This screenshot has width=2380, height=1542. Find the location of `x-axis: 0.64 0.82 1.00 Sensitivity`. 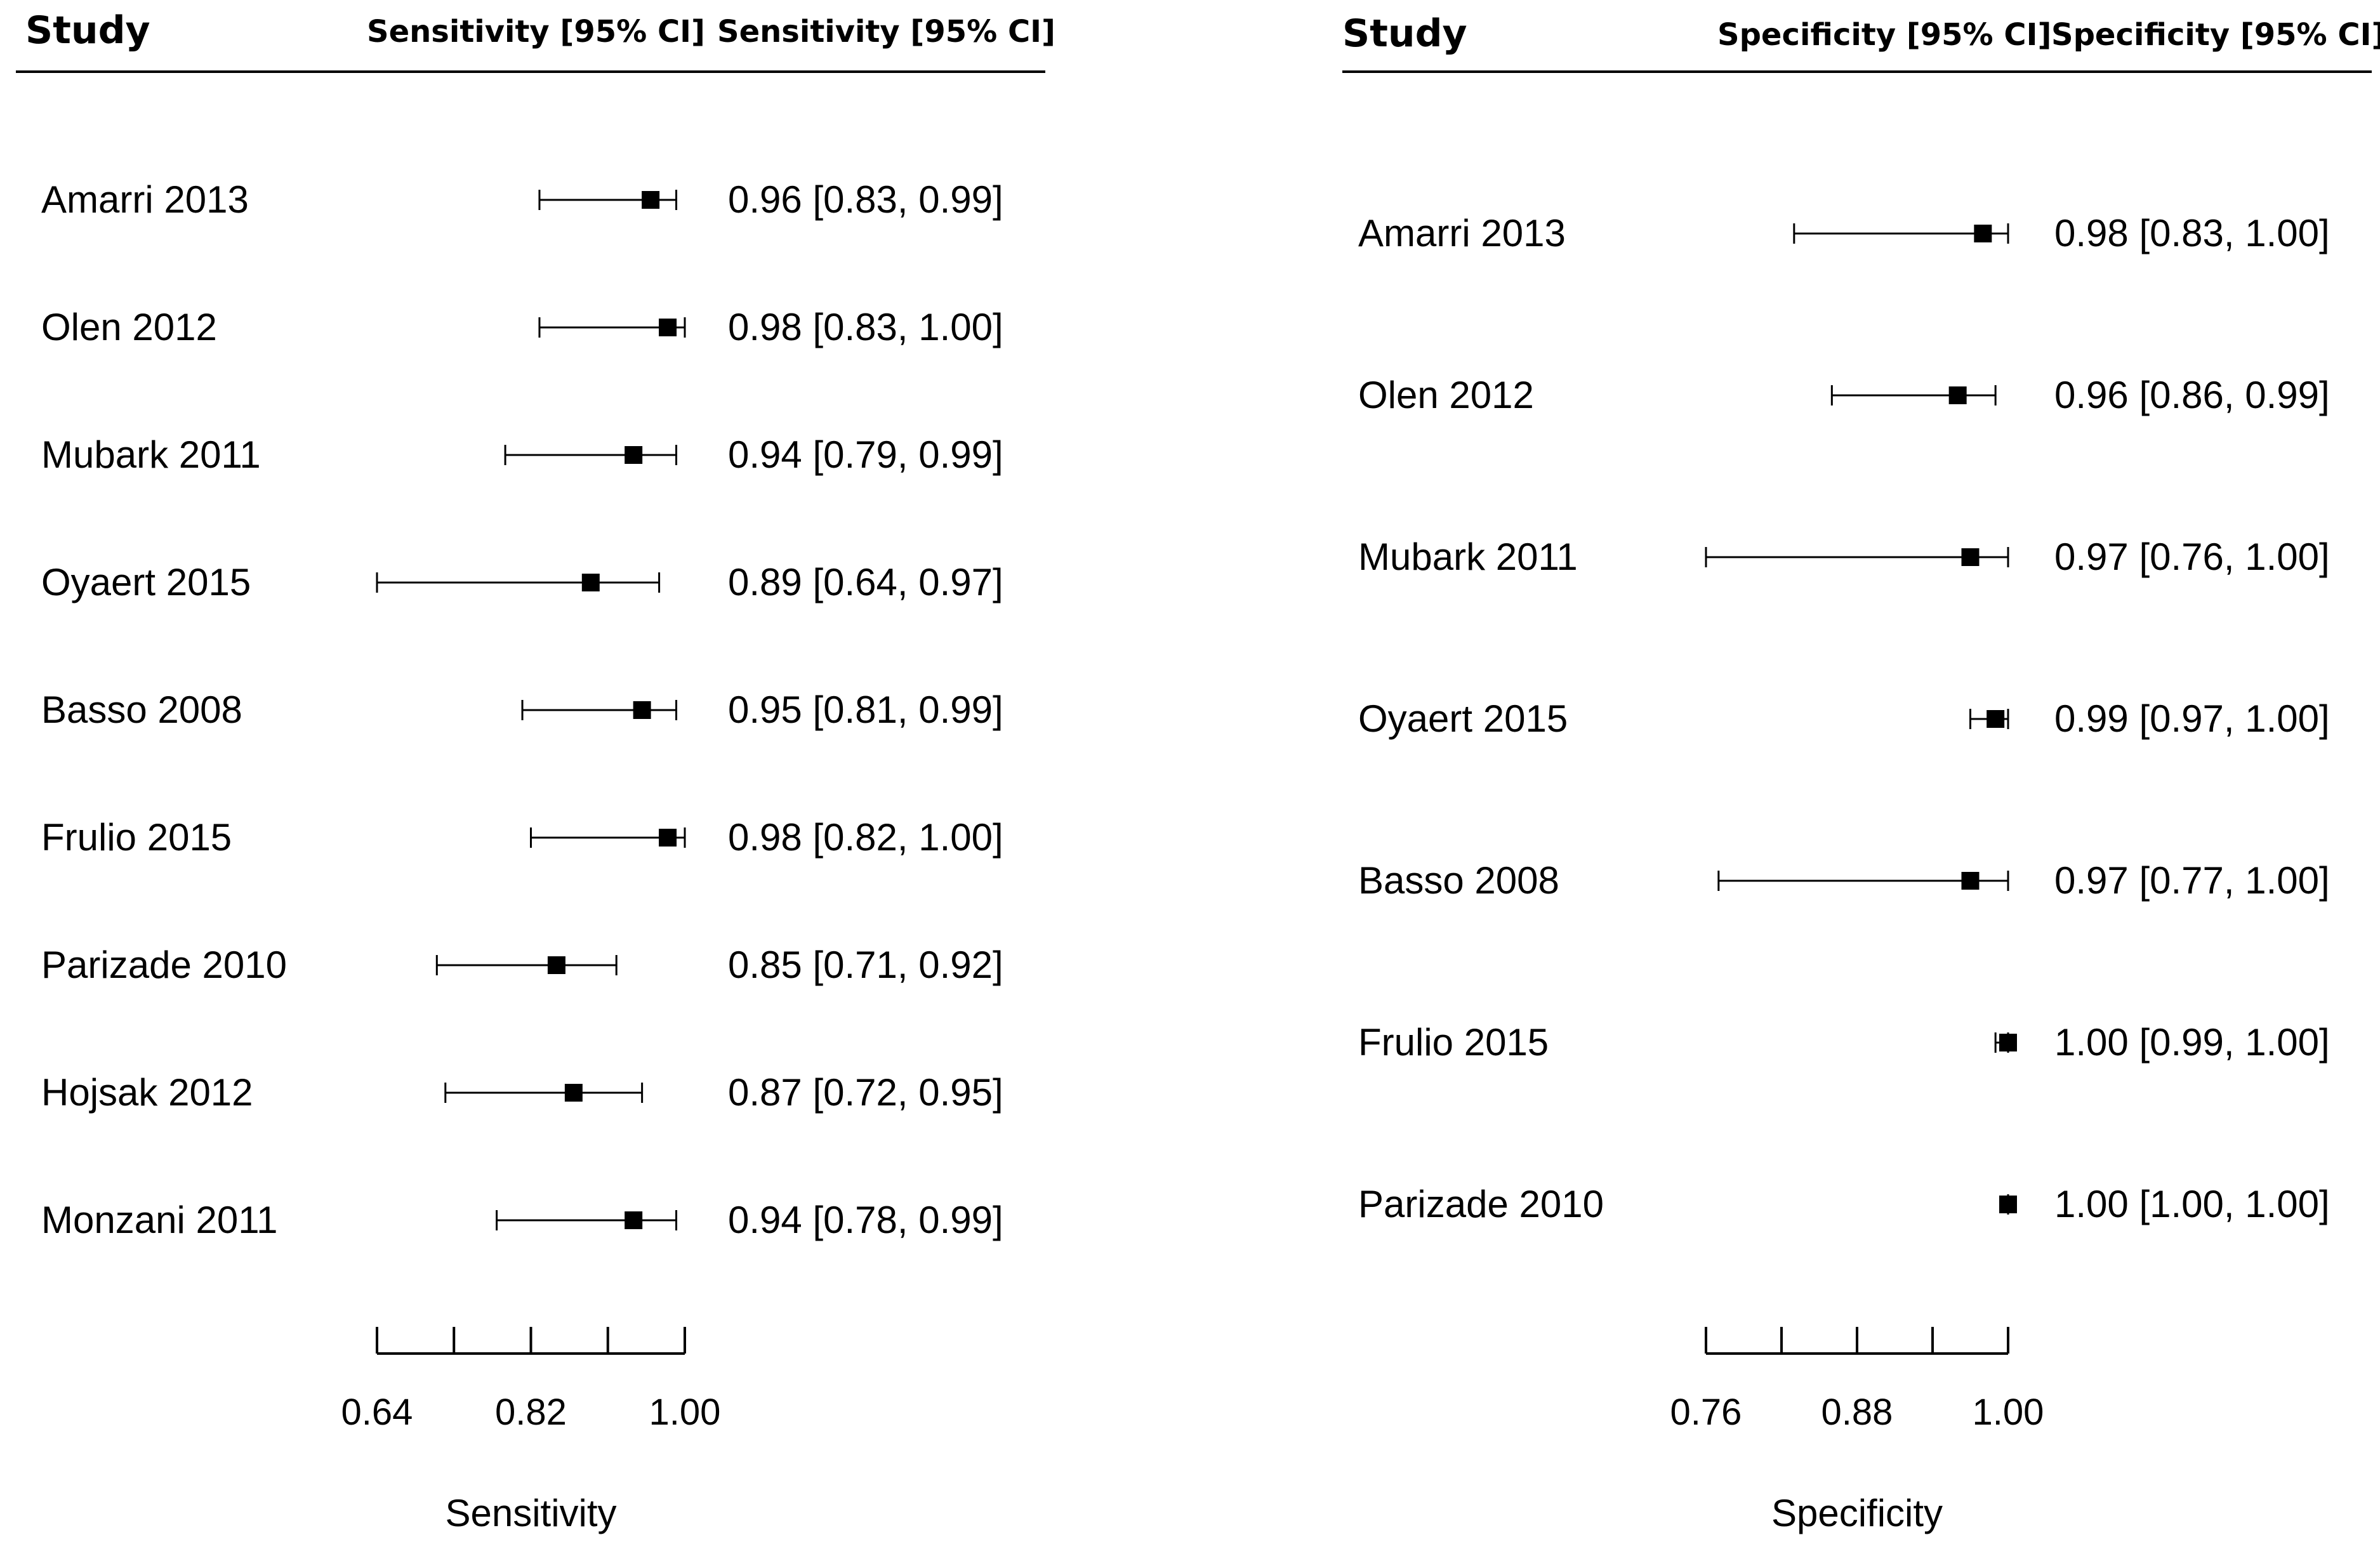

x-axis: 0.64 0.82 1.00 Sensitivity is located at coordinates (531, 1430).